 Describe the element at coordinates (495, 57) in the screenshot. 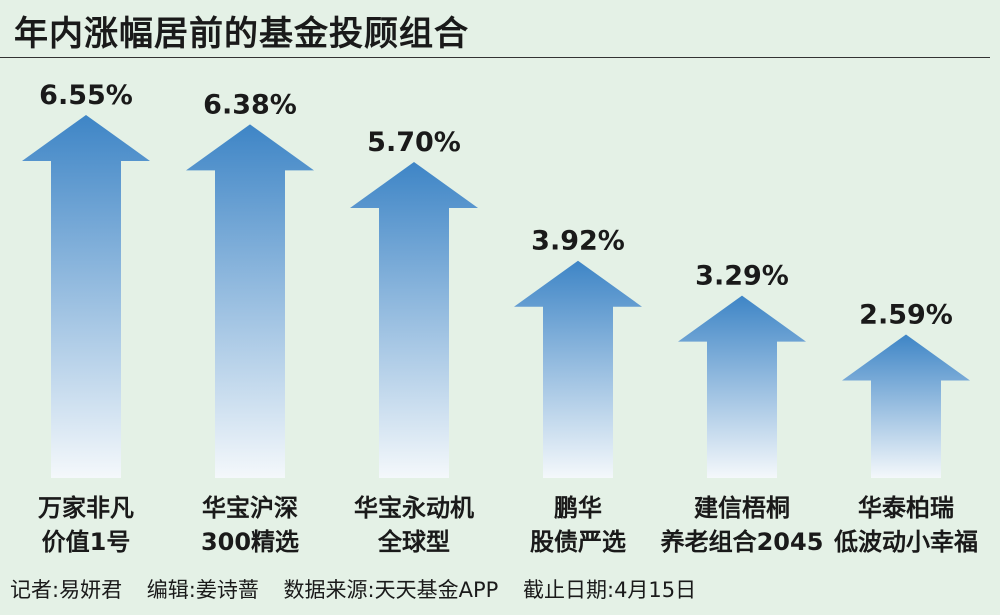

I see `title-divider` at that location.